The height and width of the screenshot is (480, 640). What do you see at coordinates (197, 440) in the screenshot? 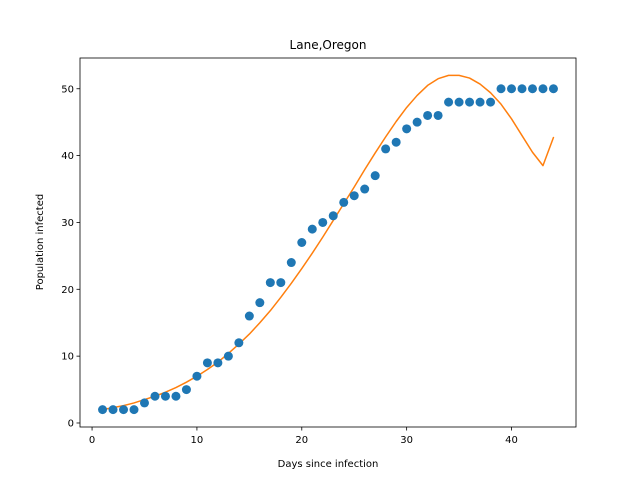
I see `x-tick-label: 10` at bounding box center [197, 440].